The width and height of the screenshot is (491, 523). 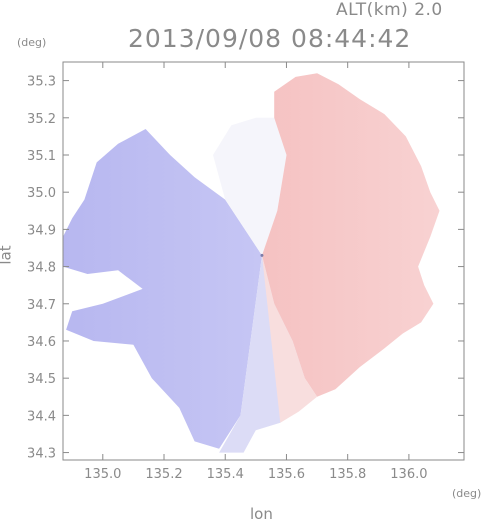 What do you see at coordinates (41, 268) in the screenshot?
I see `y-tick-label: 34.8` at bounding box center [41, 268].